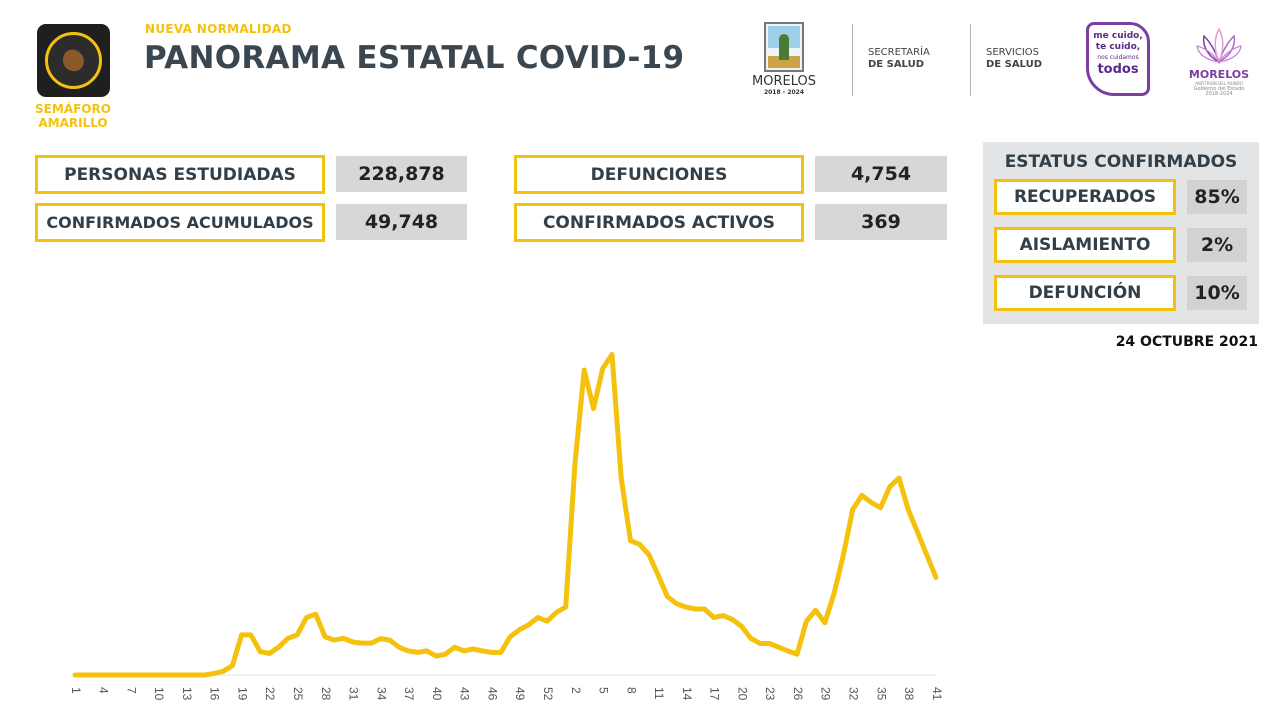 The width and height of the screenshot is (1280, 719). Describe the element at coordinates (76, 690) in the screenshot. I see `x-tick-label: 1` at that location.